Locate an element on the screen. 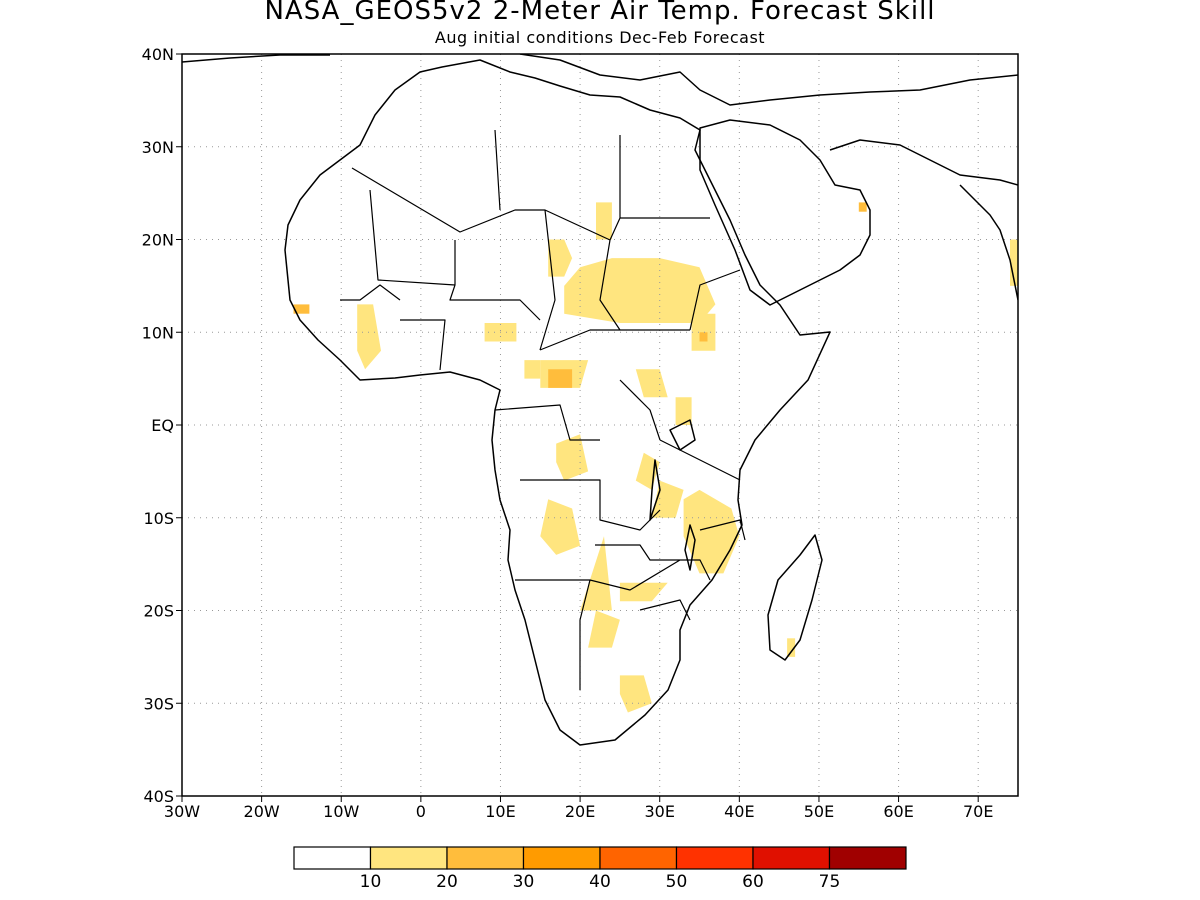  lon-tick-label: 0 is located at coordinates (421, 811).